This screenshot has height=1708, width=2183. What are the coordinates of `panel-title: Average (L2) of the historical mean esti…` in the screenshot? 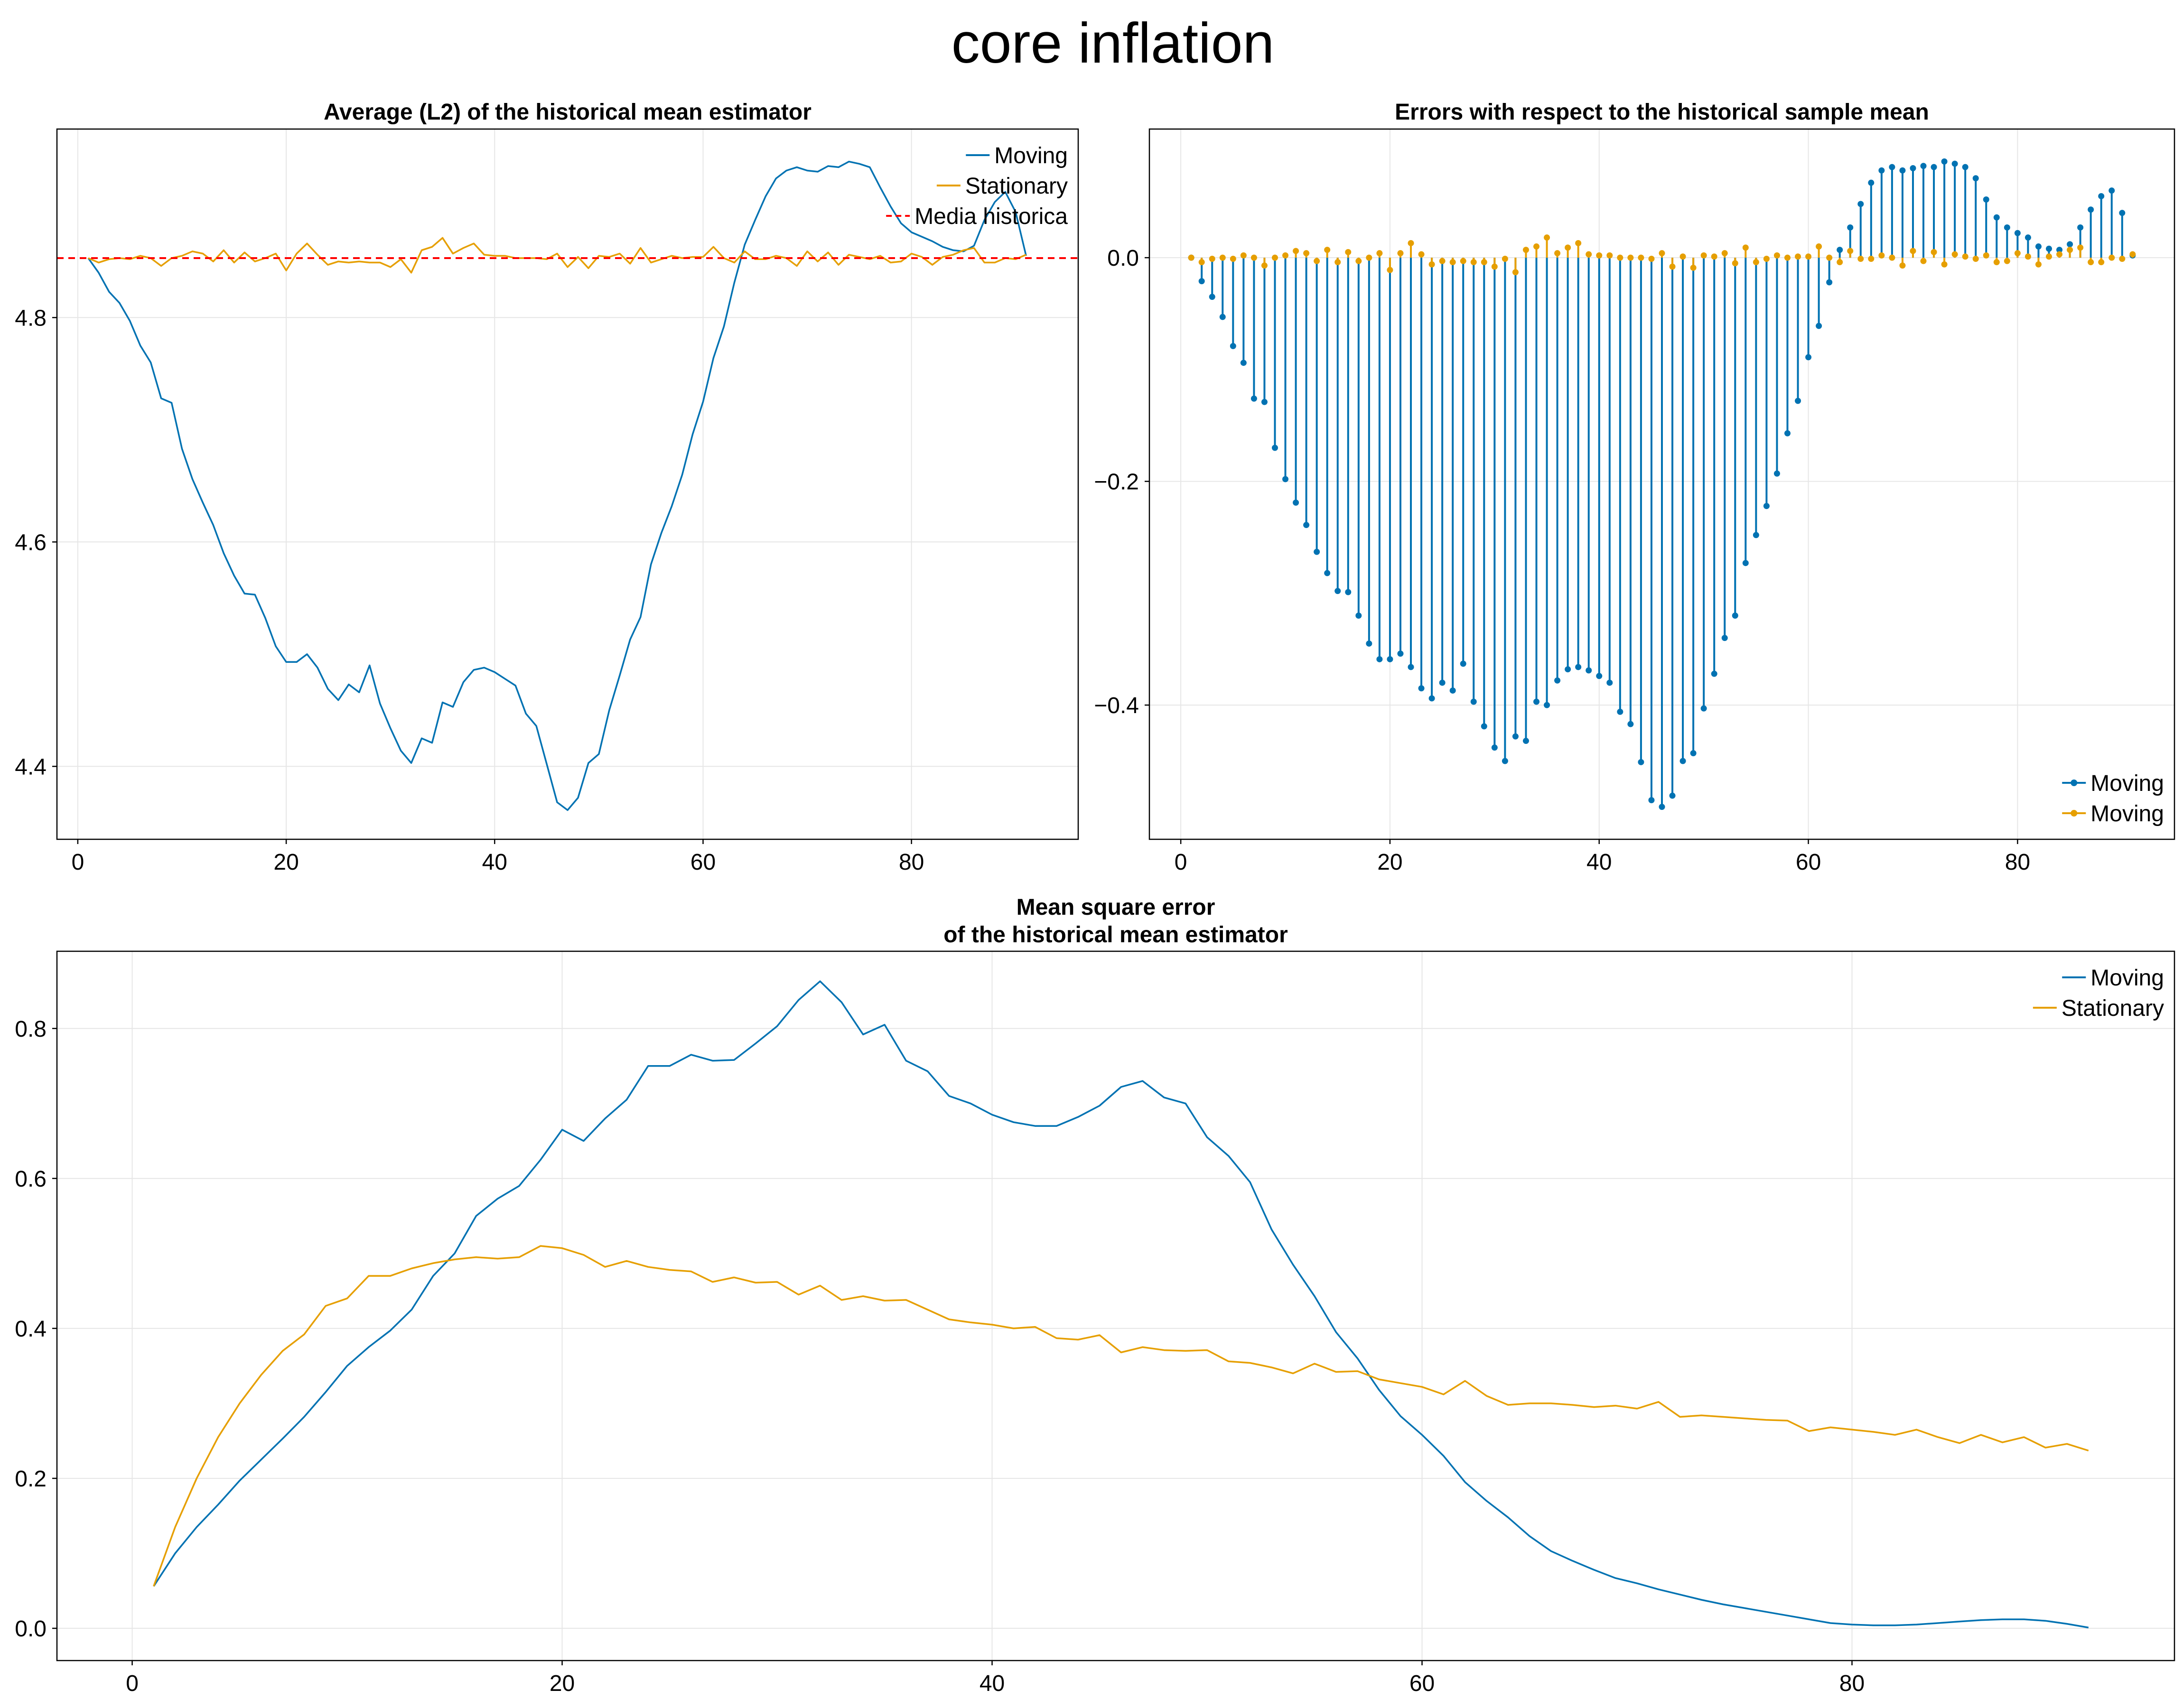 It's located at (568, 112).